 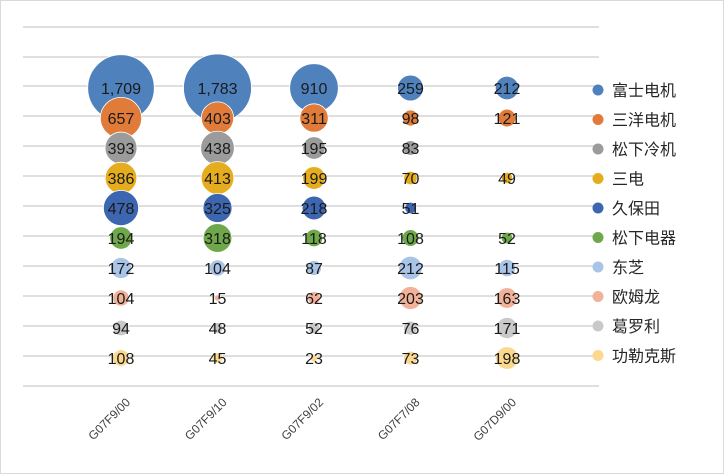 I want to click on data-label-series-5-4: 52, so click(x=507, y=239).